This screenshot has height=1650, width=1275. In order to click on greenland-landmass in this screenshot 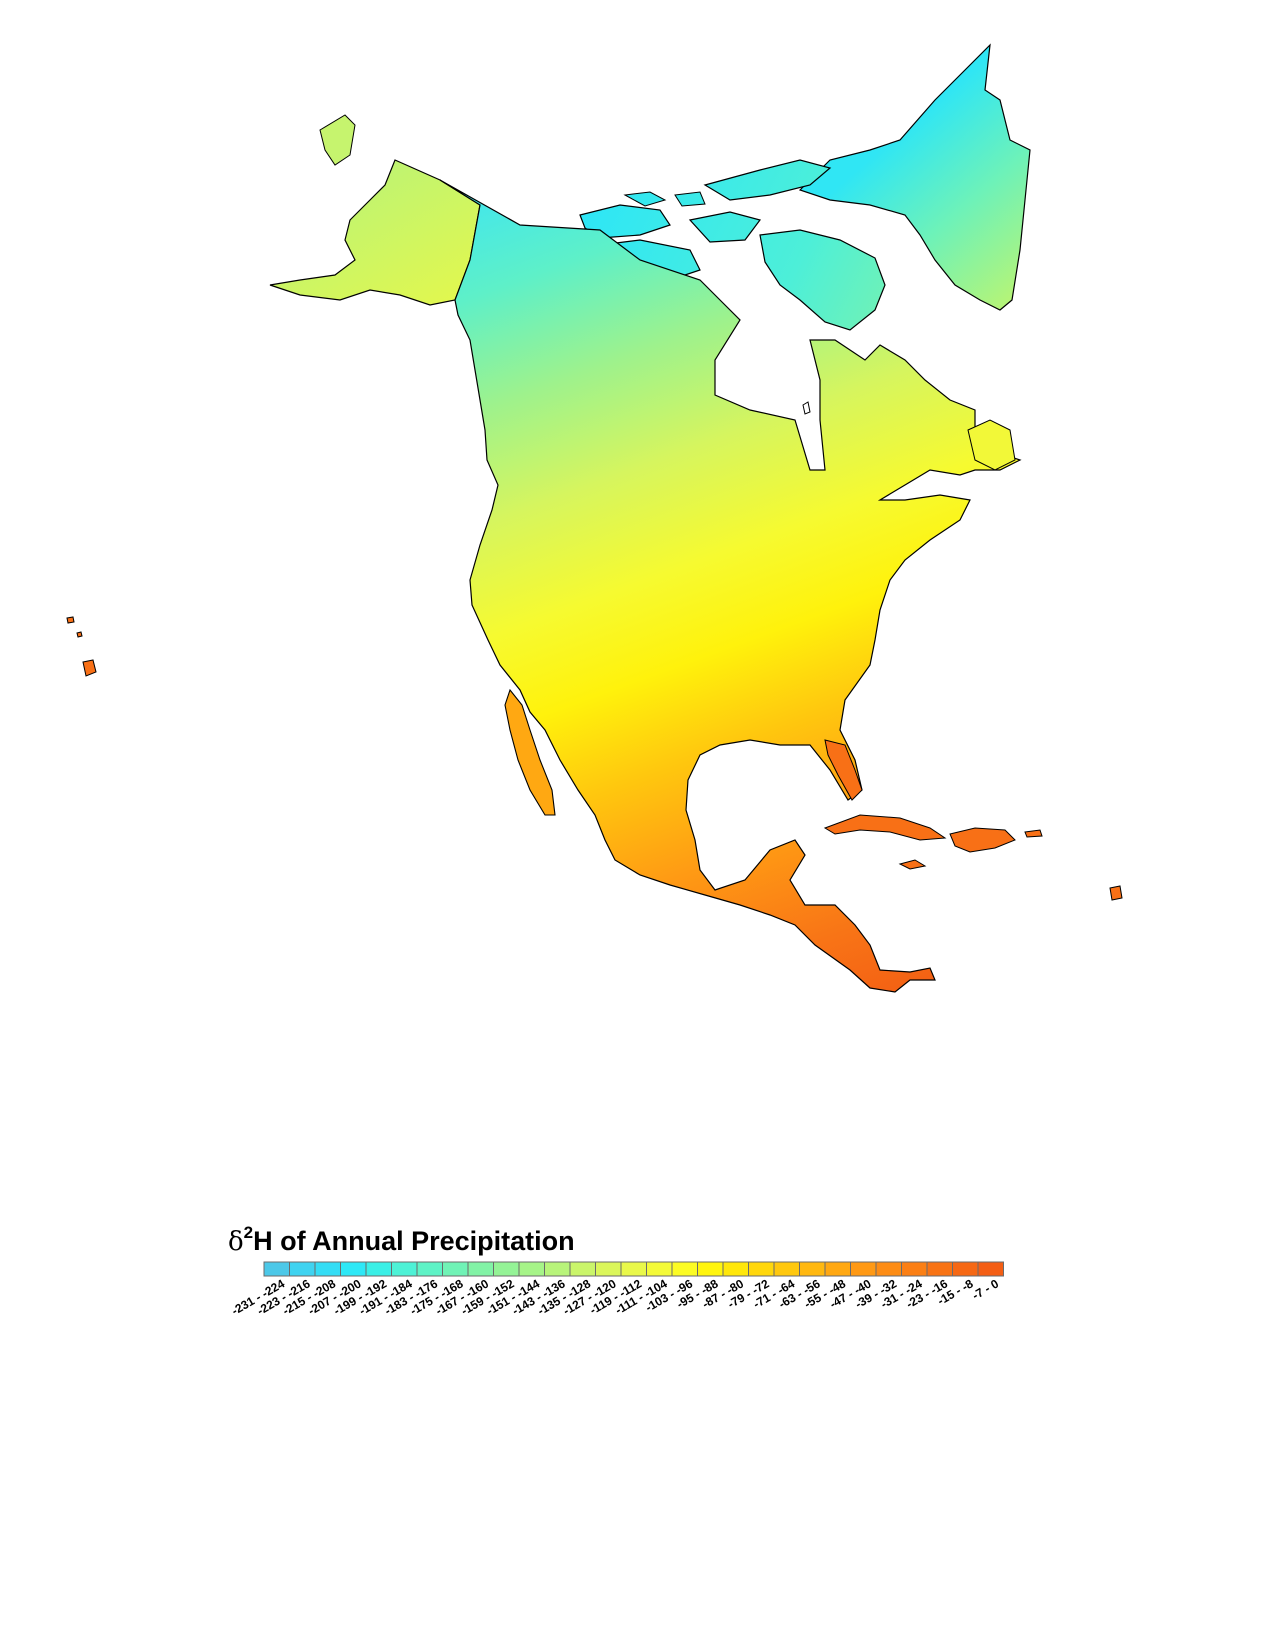, I will do `click(914, 177)`.